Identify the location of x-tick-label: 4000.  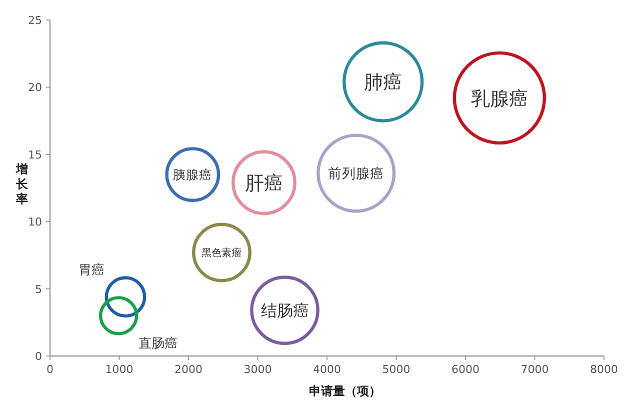
(327, 369).